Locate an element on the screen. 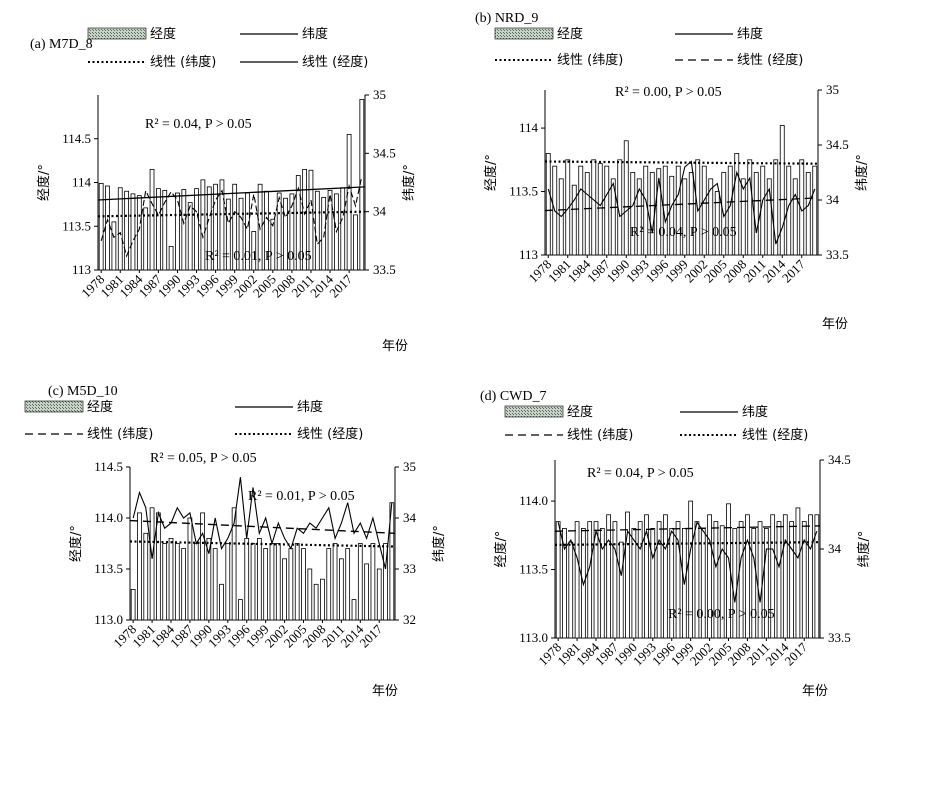  left-tick-label: 114.0 is located at coordinates (533, 500).